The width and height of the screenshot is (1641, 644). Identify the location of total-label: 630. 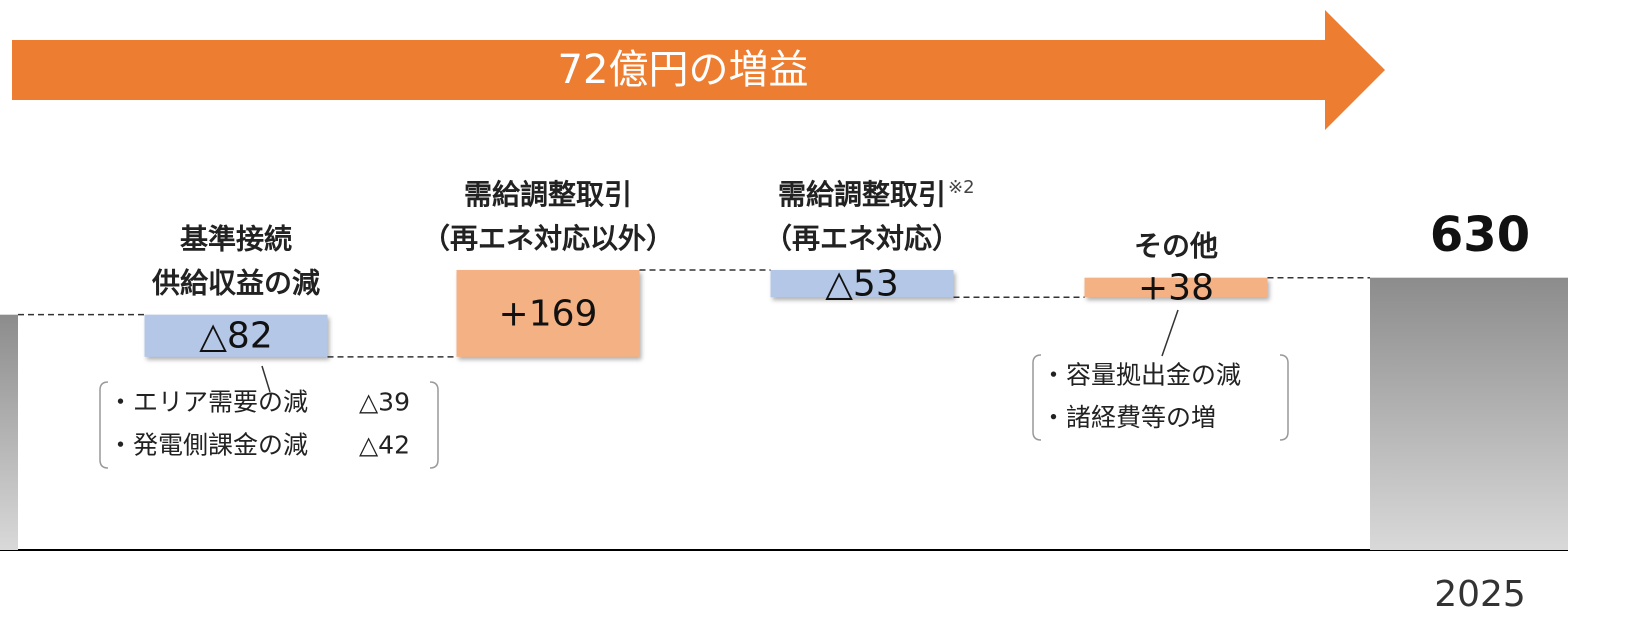
(1480, 235).